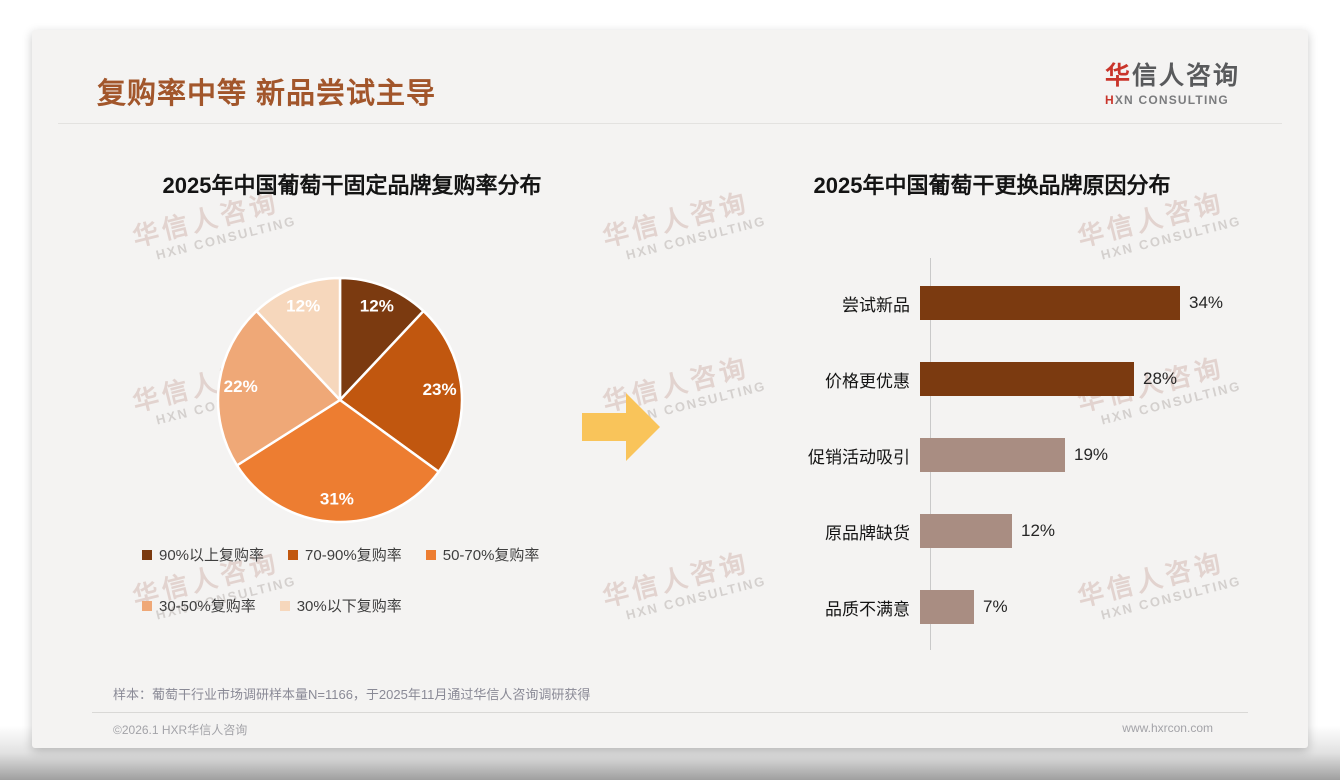 The height and width of the screenshot is (780, 1340). What do you see at coordinates (1172, 76) in the screenshot?
I see `logo-chinese-text: 华信人咨询` at bounding box center [1172, 76].